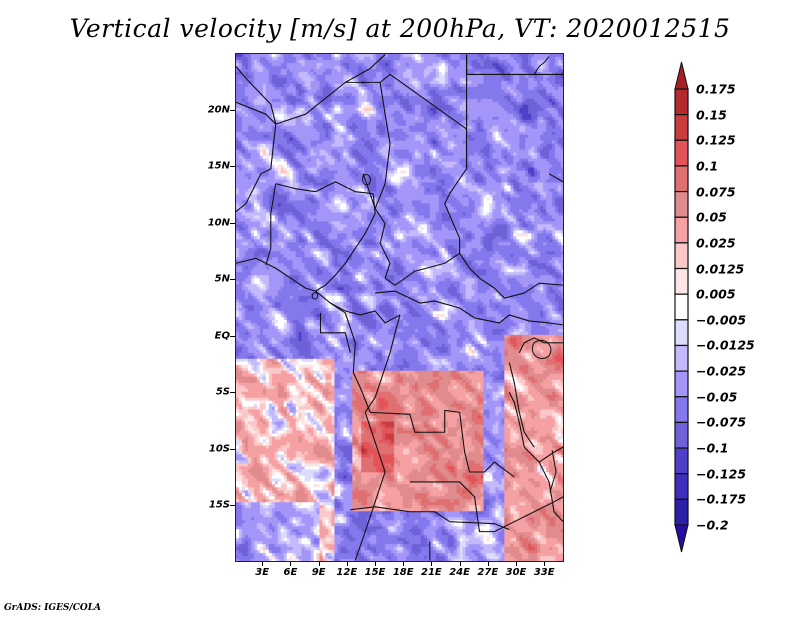  Describe the element at coordinates (218, 110) in the screenshot. I see `lat-tick-label: 20N` at that location.